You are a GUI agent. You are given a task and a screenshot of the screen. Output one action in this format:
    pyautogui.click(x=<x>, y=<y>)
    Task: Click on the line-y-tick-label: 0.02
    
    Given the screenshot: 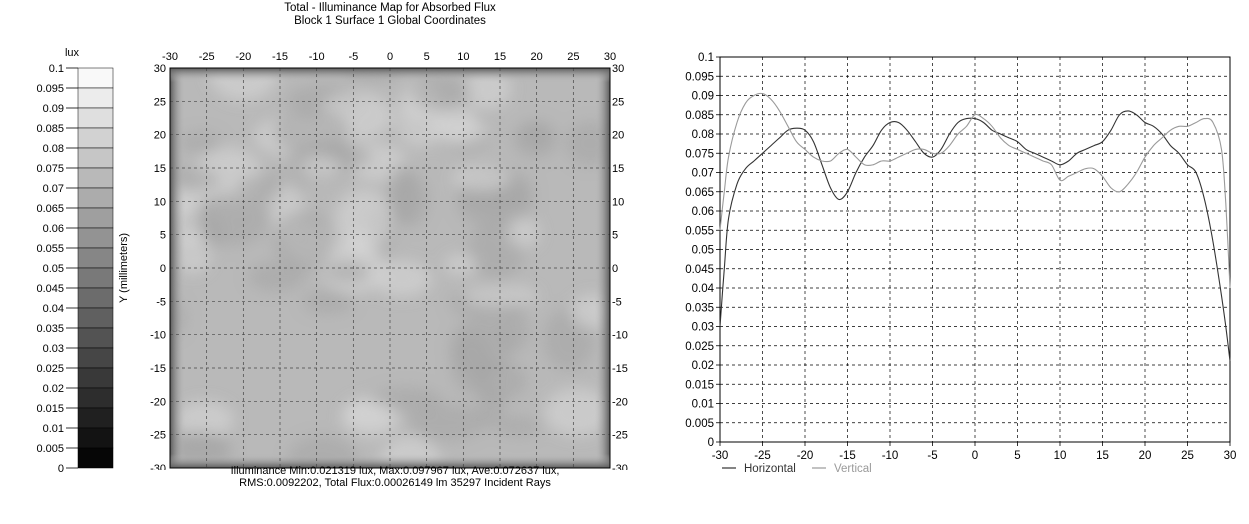 What is the action you would take?
    pyautogui.click(x=703, y=366)
    